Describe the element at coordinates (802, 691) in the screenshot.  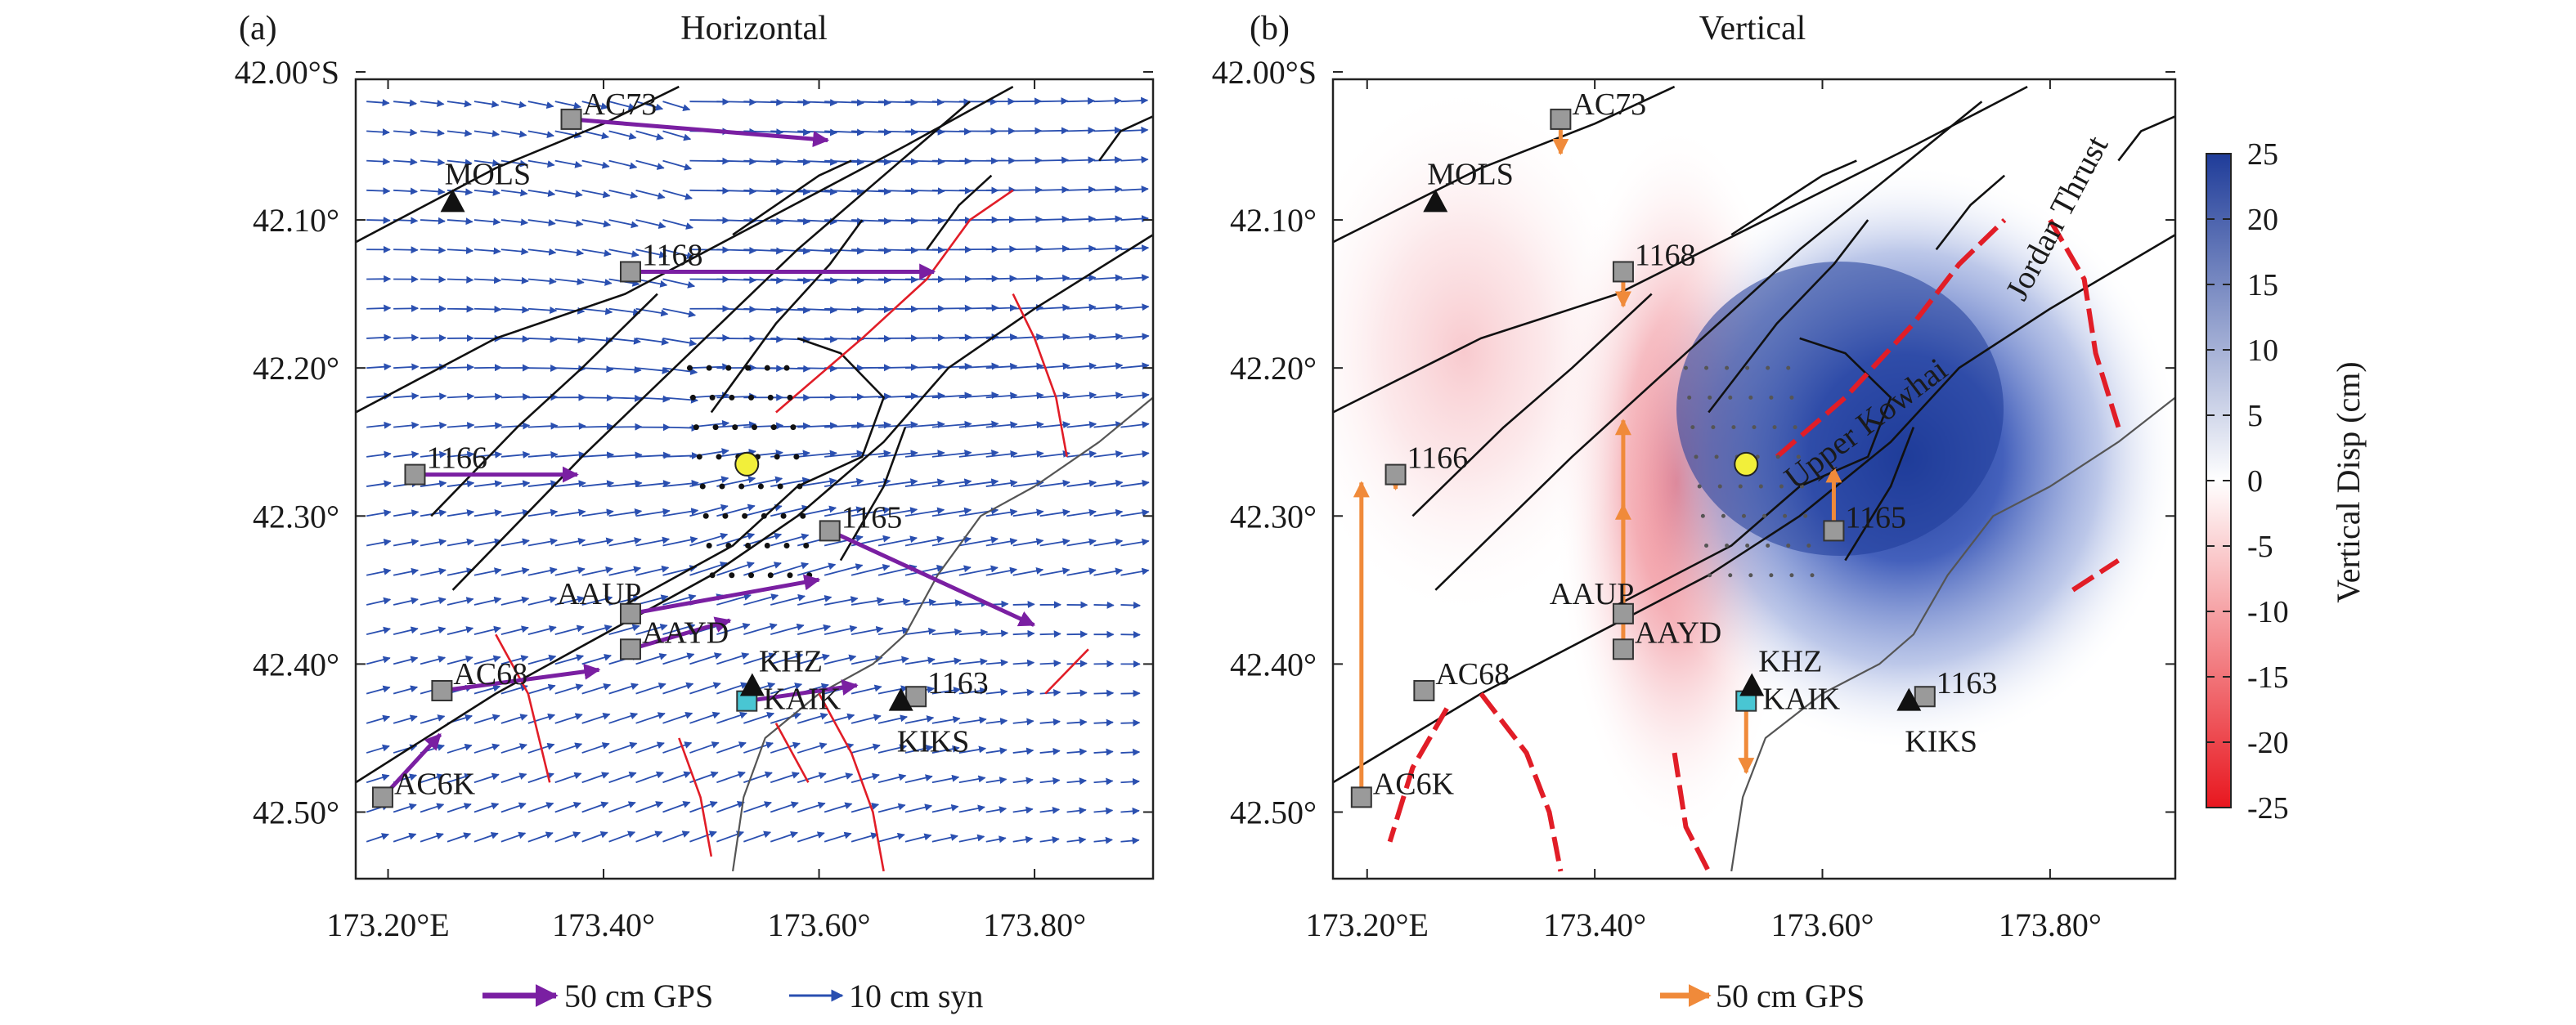
I see `gps-horizontal-arrow` at that location.